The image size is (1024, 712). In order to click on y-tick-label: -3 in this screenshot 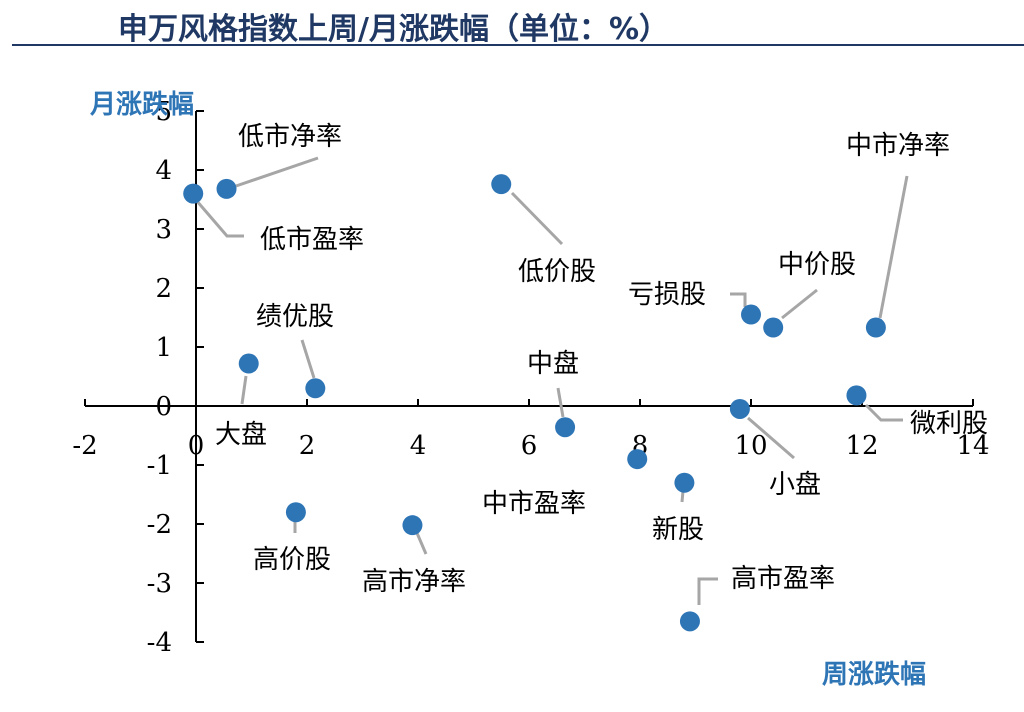, I will do `click(159, 584)`.